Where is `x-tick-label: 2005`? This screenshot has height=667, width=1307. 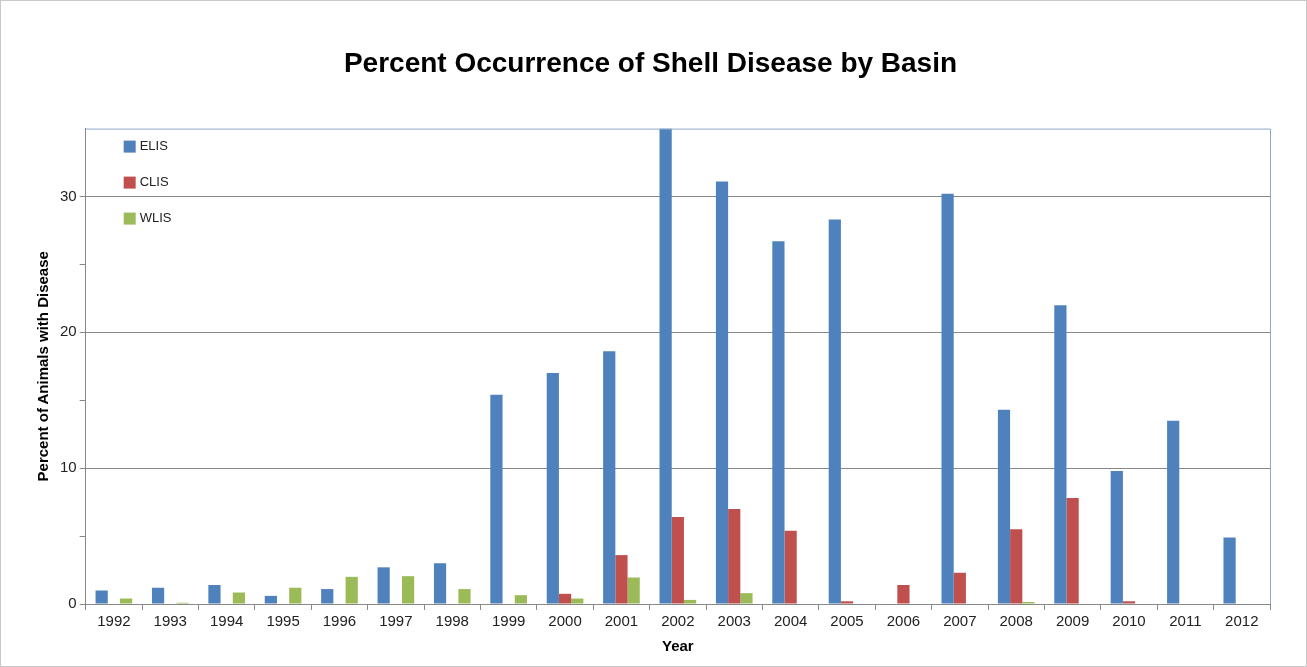 x-tick-label: 2005 is located at coordinates (847, 621).